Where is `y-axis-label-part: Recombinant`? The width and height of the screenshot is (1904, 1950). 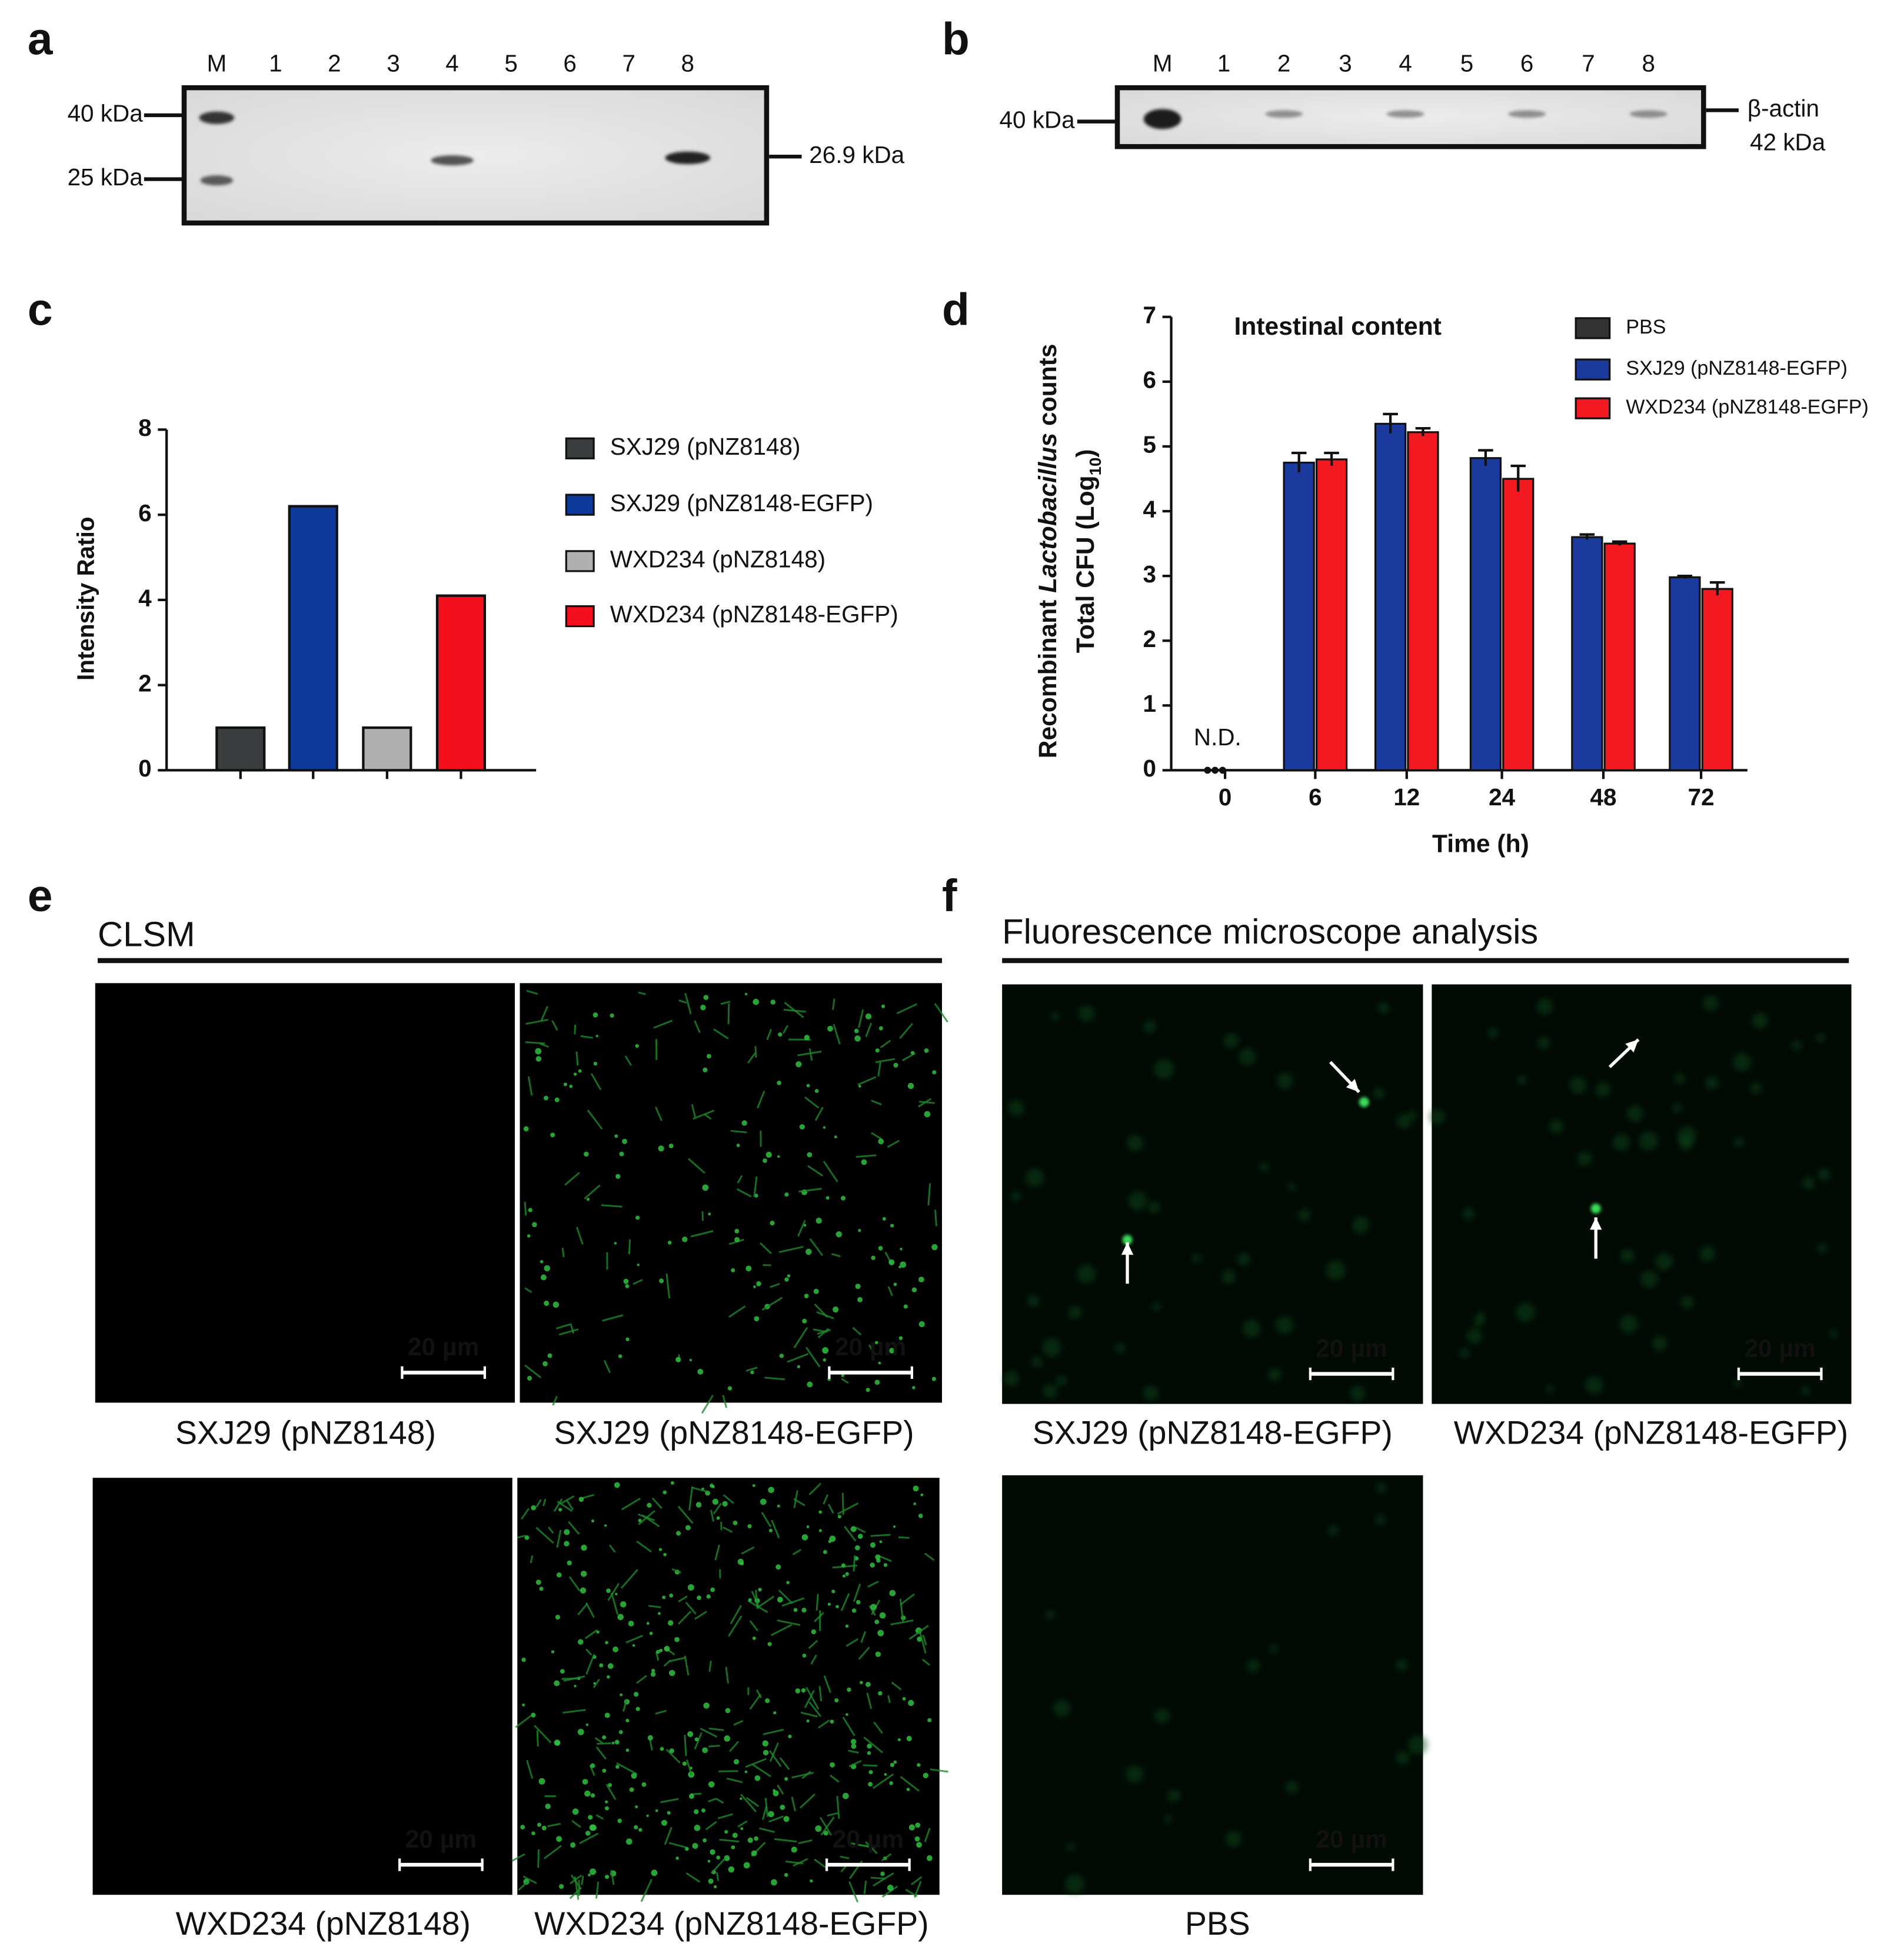 y-axis-label-part: Recombinant is located at coordinates (1048, 675).